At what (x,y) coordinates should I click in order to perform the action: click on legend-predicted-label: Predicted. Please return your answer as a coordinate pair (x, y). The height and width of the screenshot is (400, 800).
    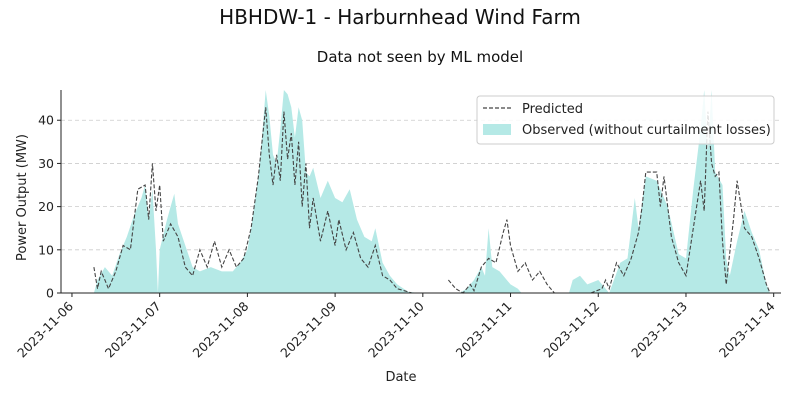
    Looking at the image, I should click on (552, 109).